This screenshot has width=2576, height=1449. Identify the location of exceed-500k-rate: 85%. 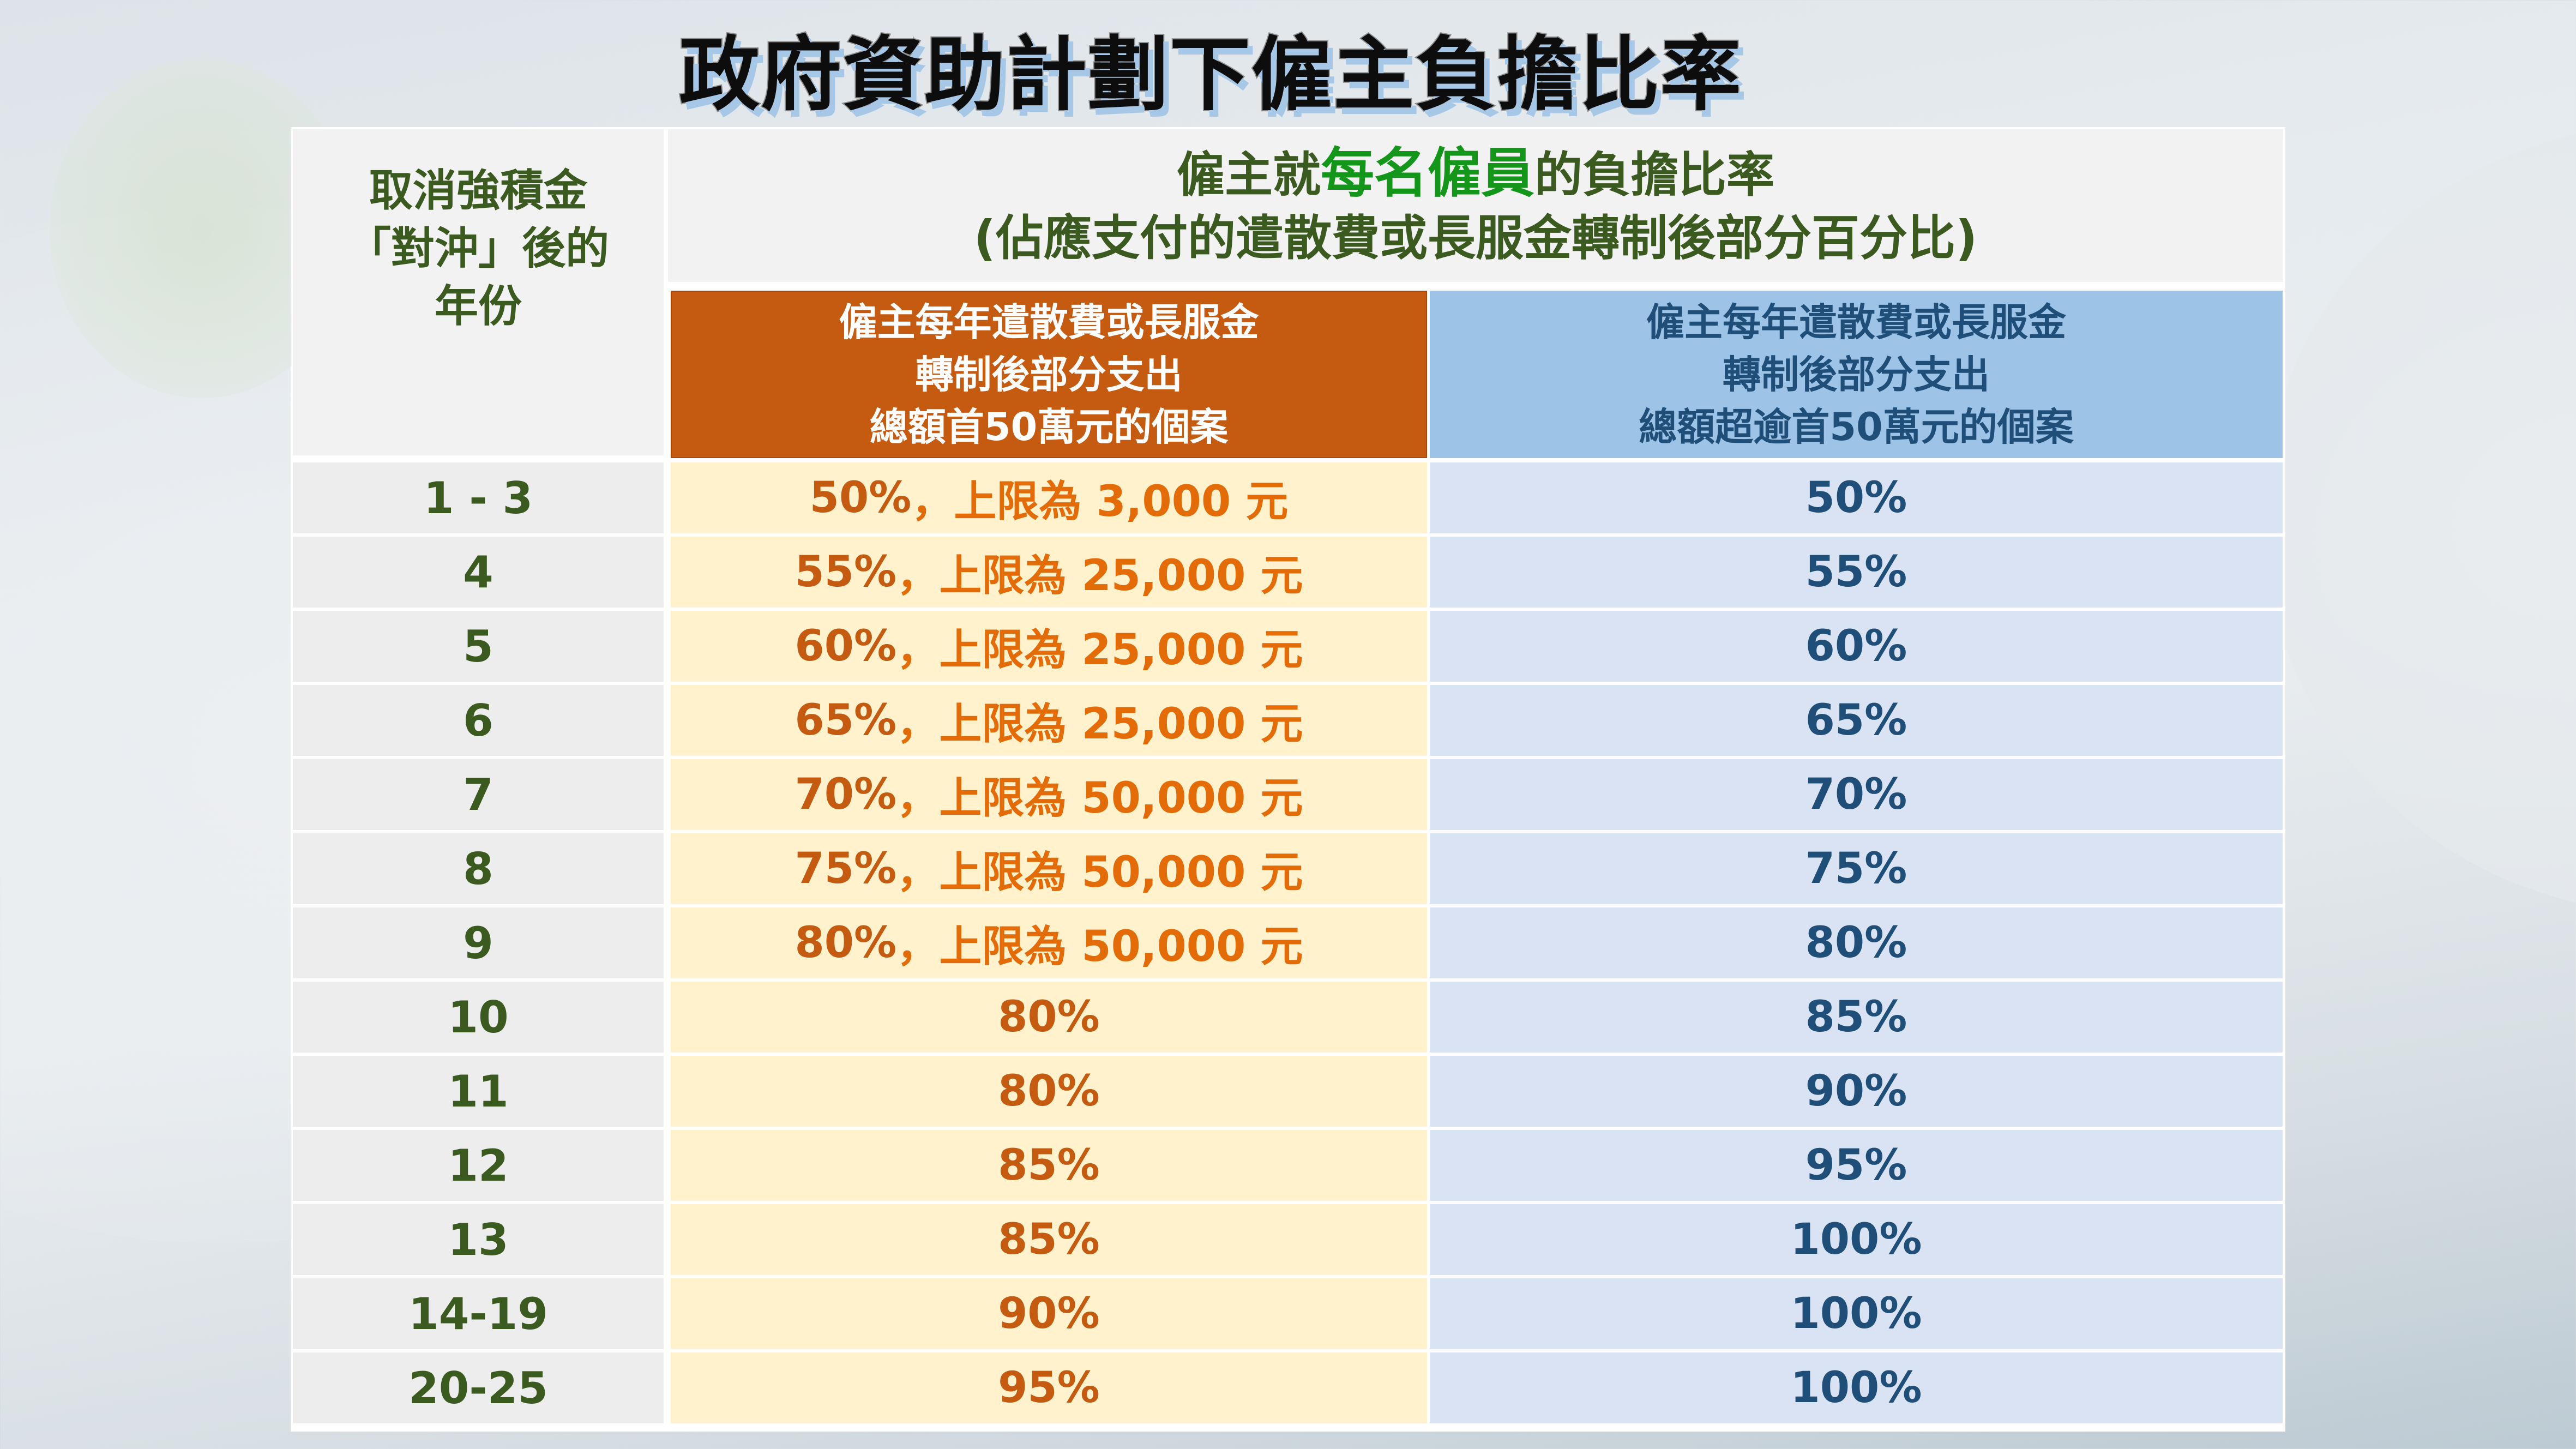
(1856, 1017).